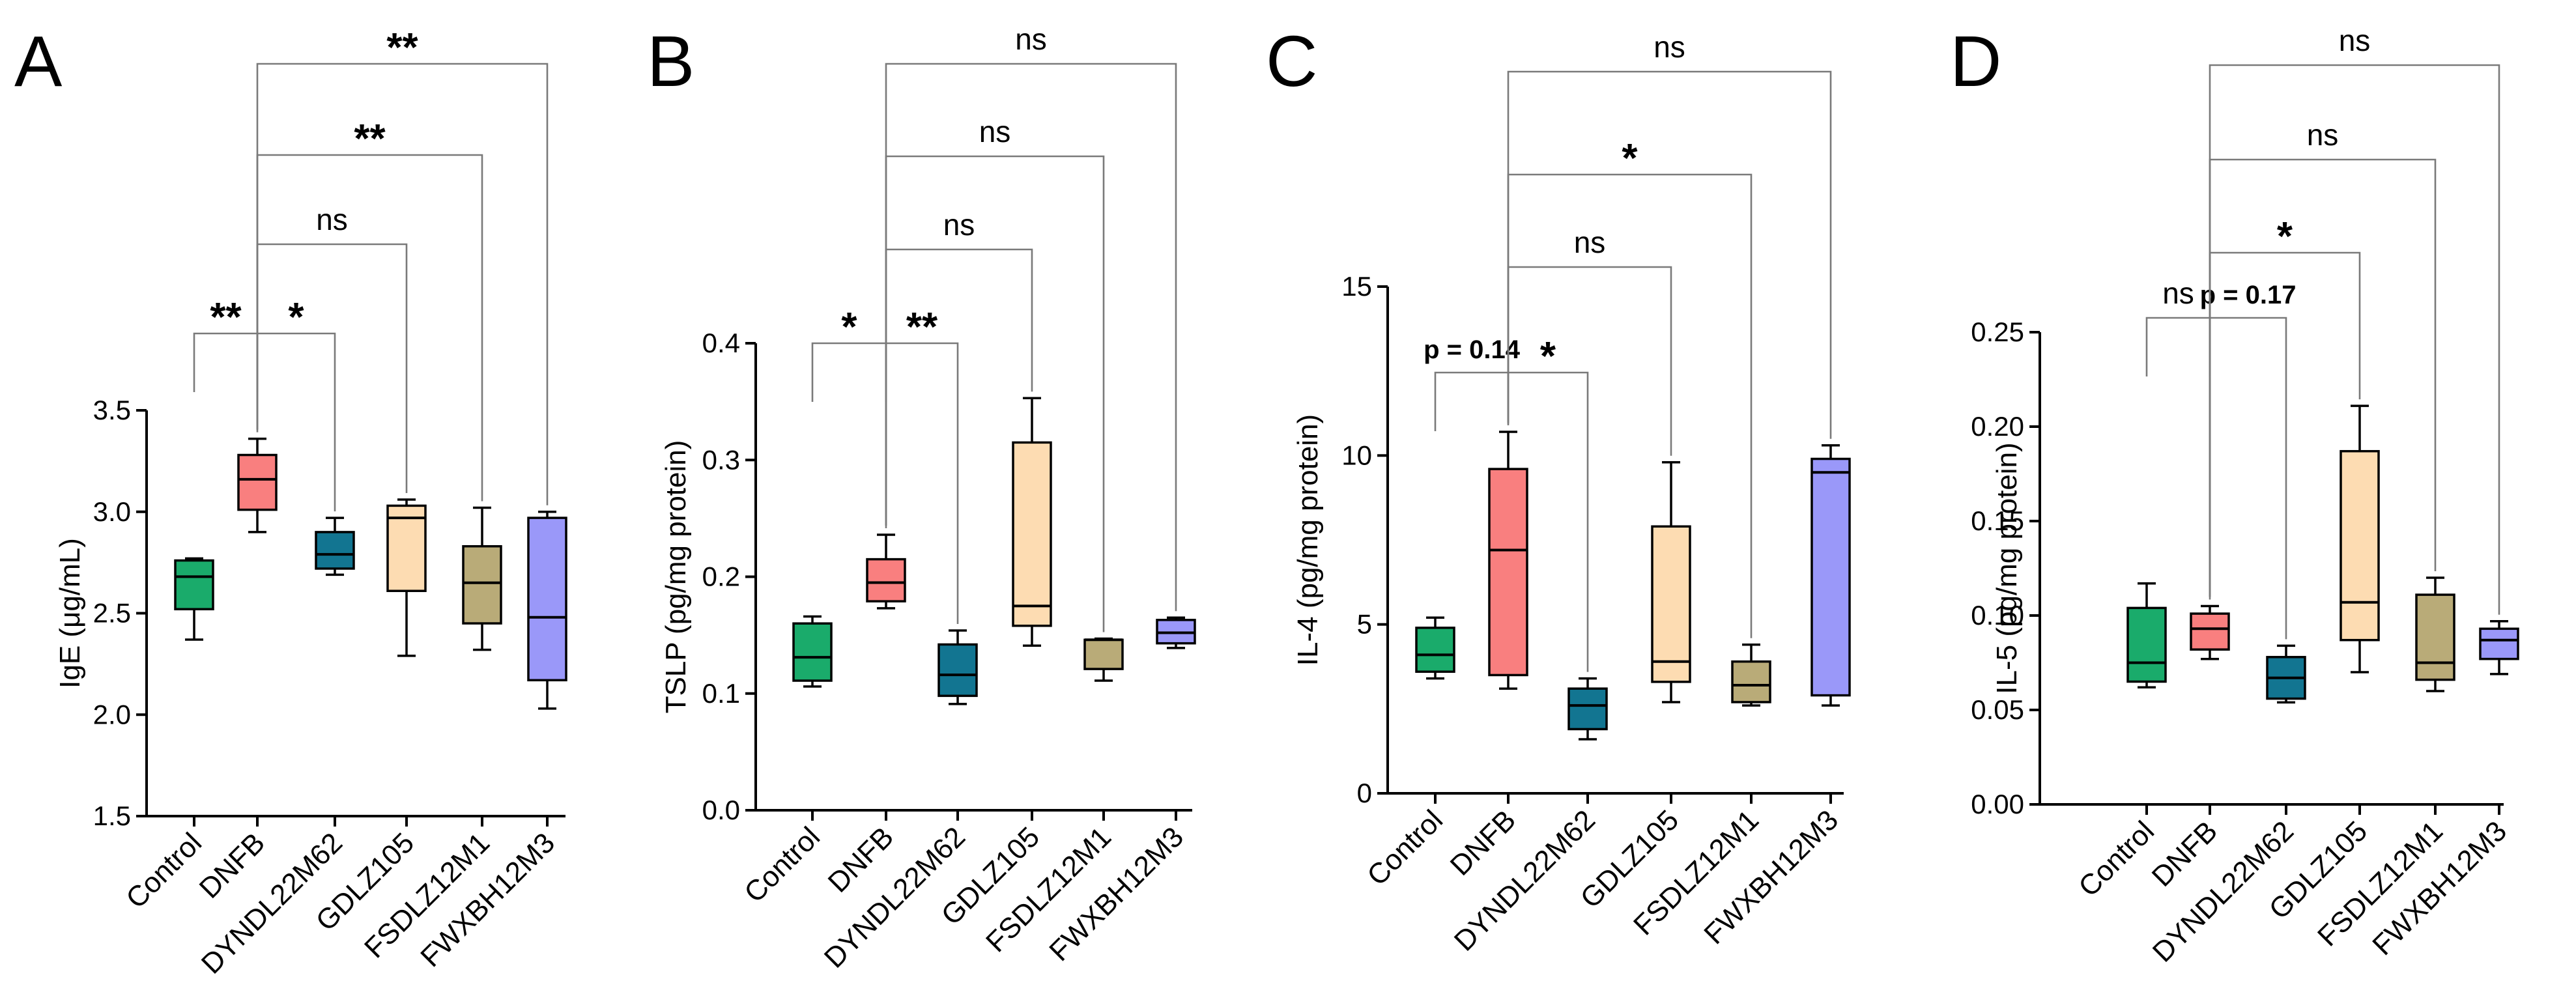  I want to click on panel-letter: A, so click(38, 61).